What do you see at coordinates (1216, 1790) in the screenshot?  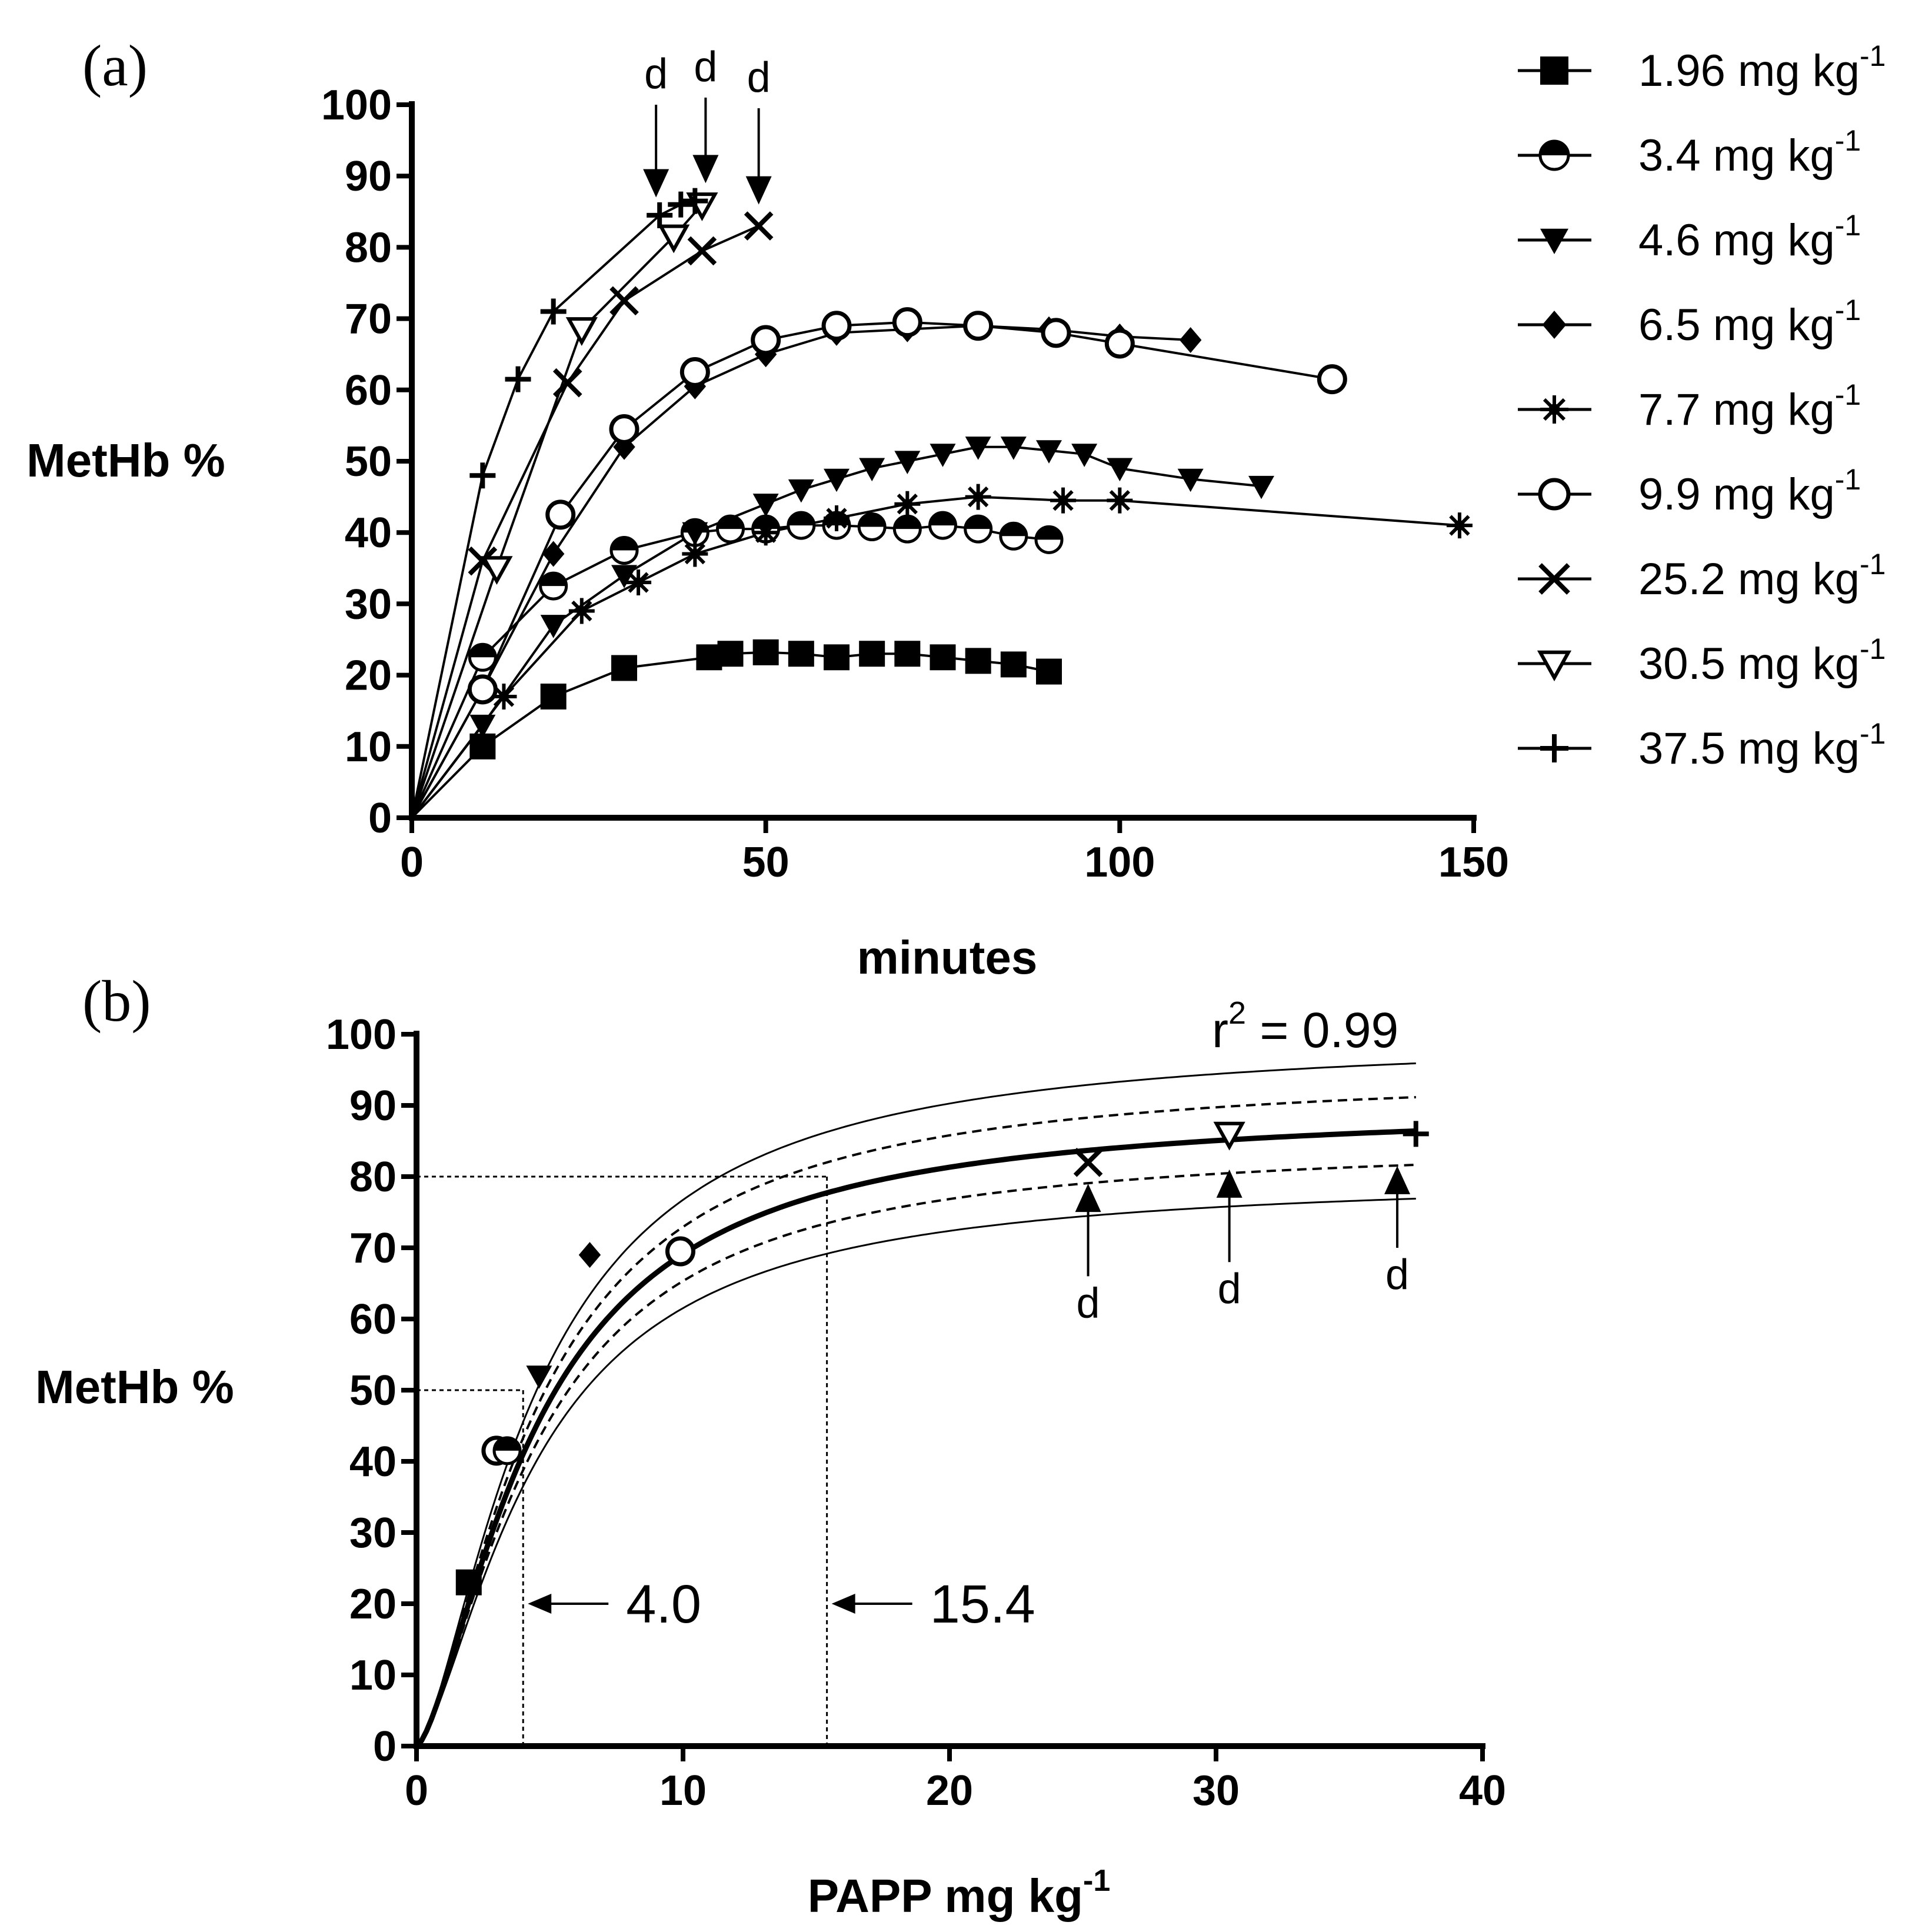 I see `chart-b-xtick-label: 30` at bounding box center [1216, 1790].